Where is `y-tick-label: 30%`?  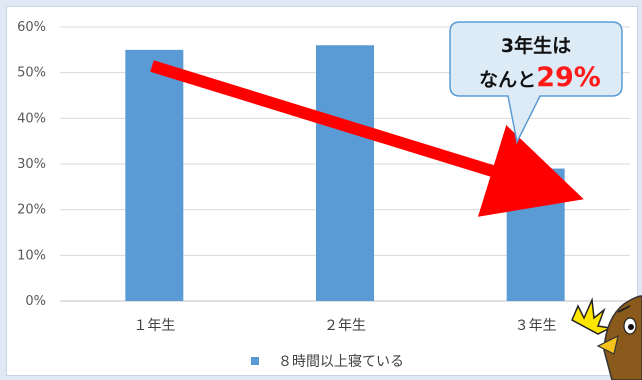 y-tick-label: 30% is located at coordinates (31, 164).